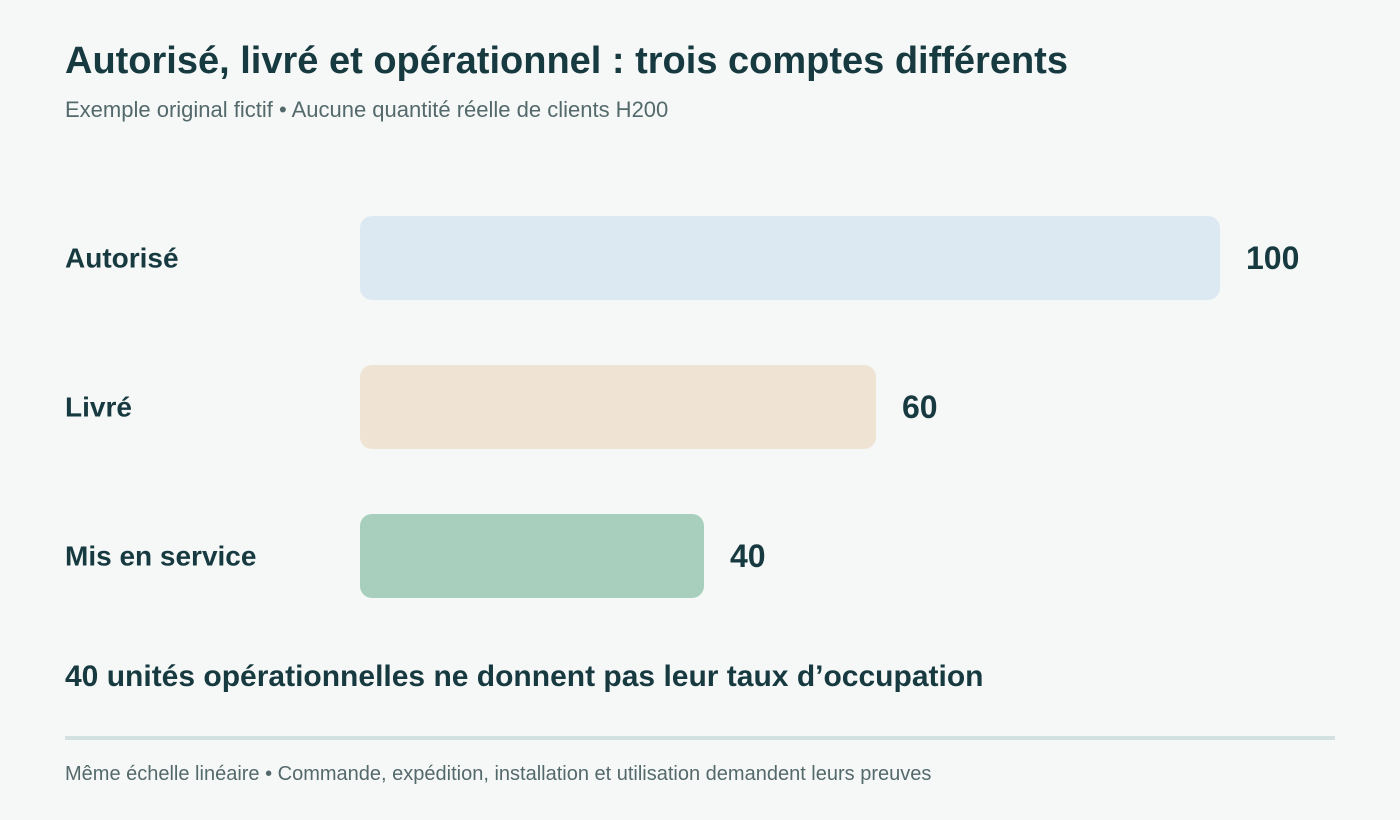  I want to click on value-label: 100, so click(1272, 258).